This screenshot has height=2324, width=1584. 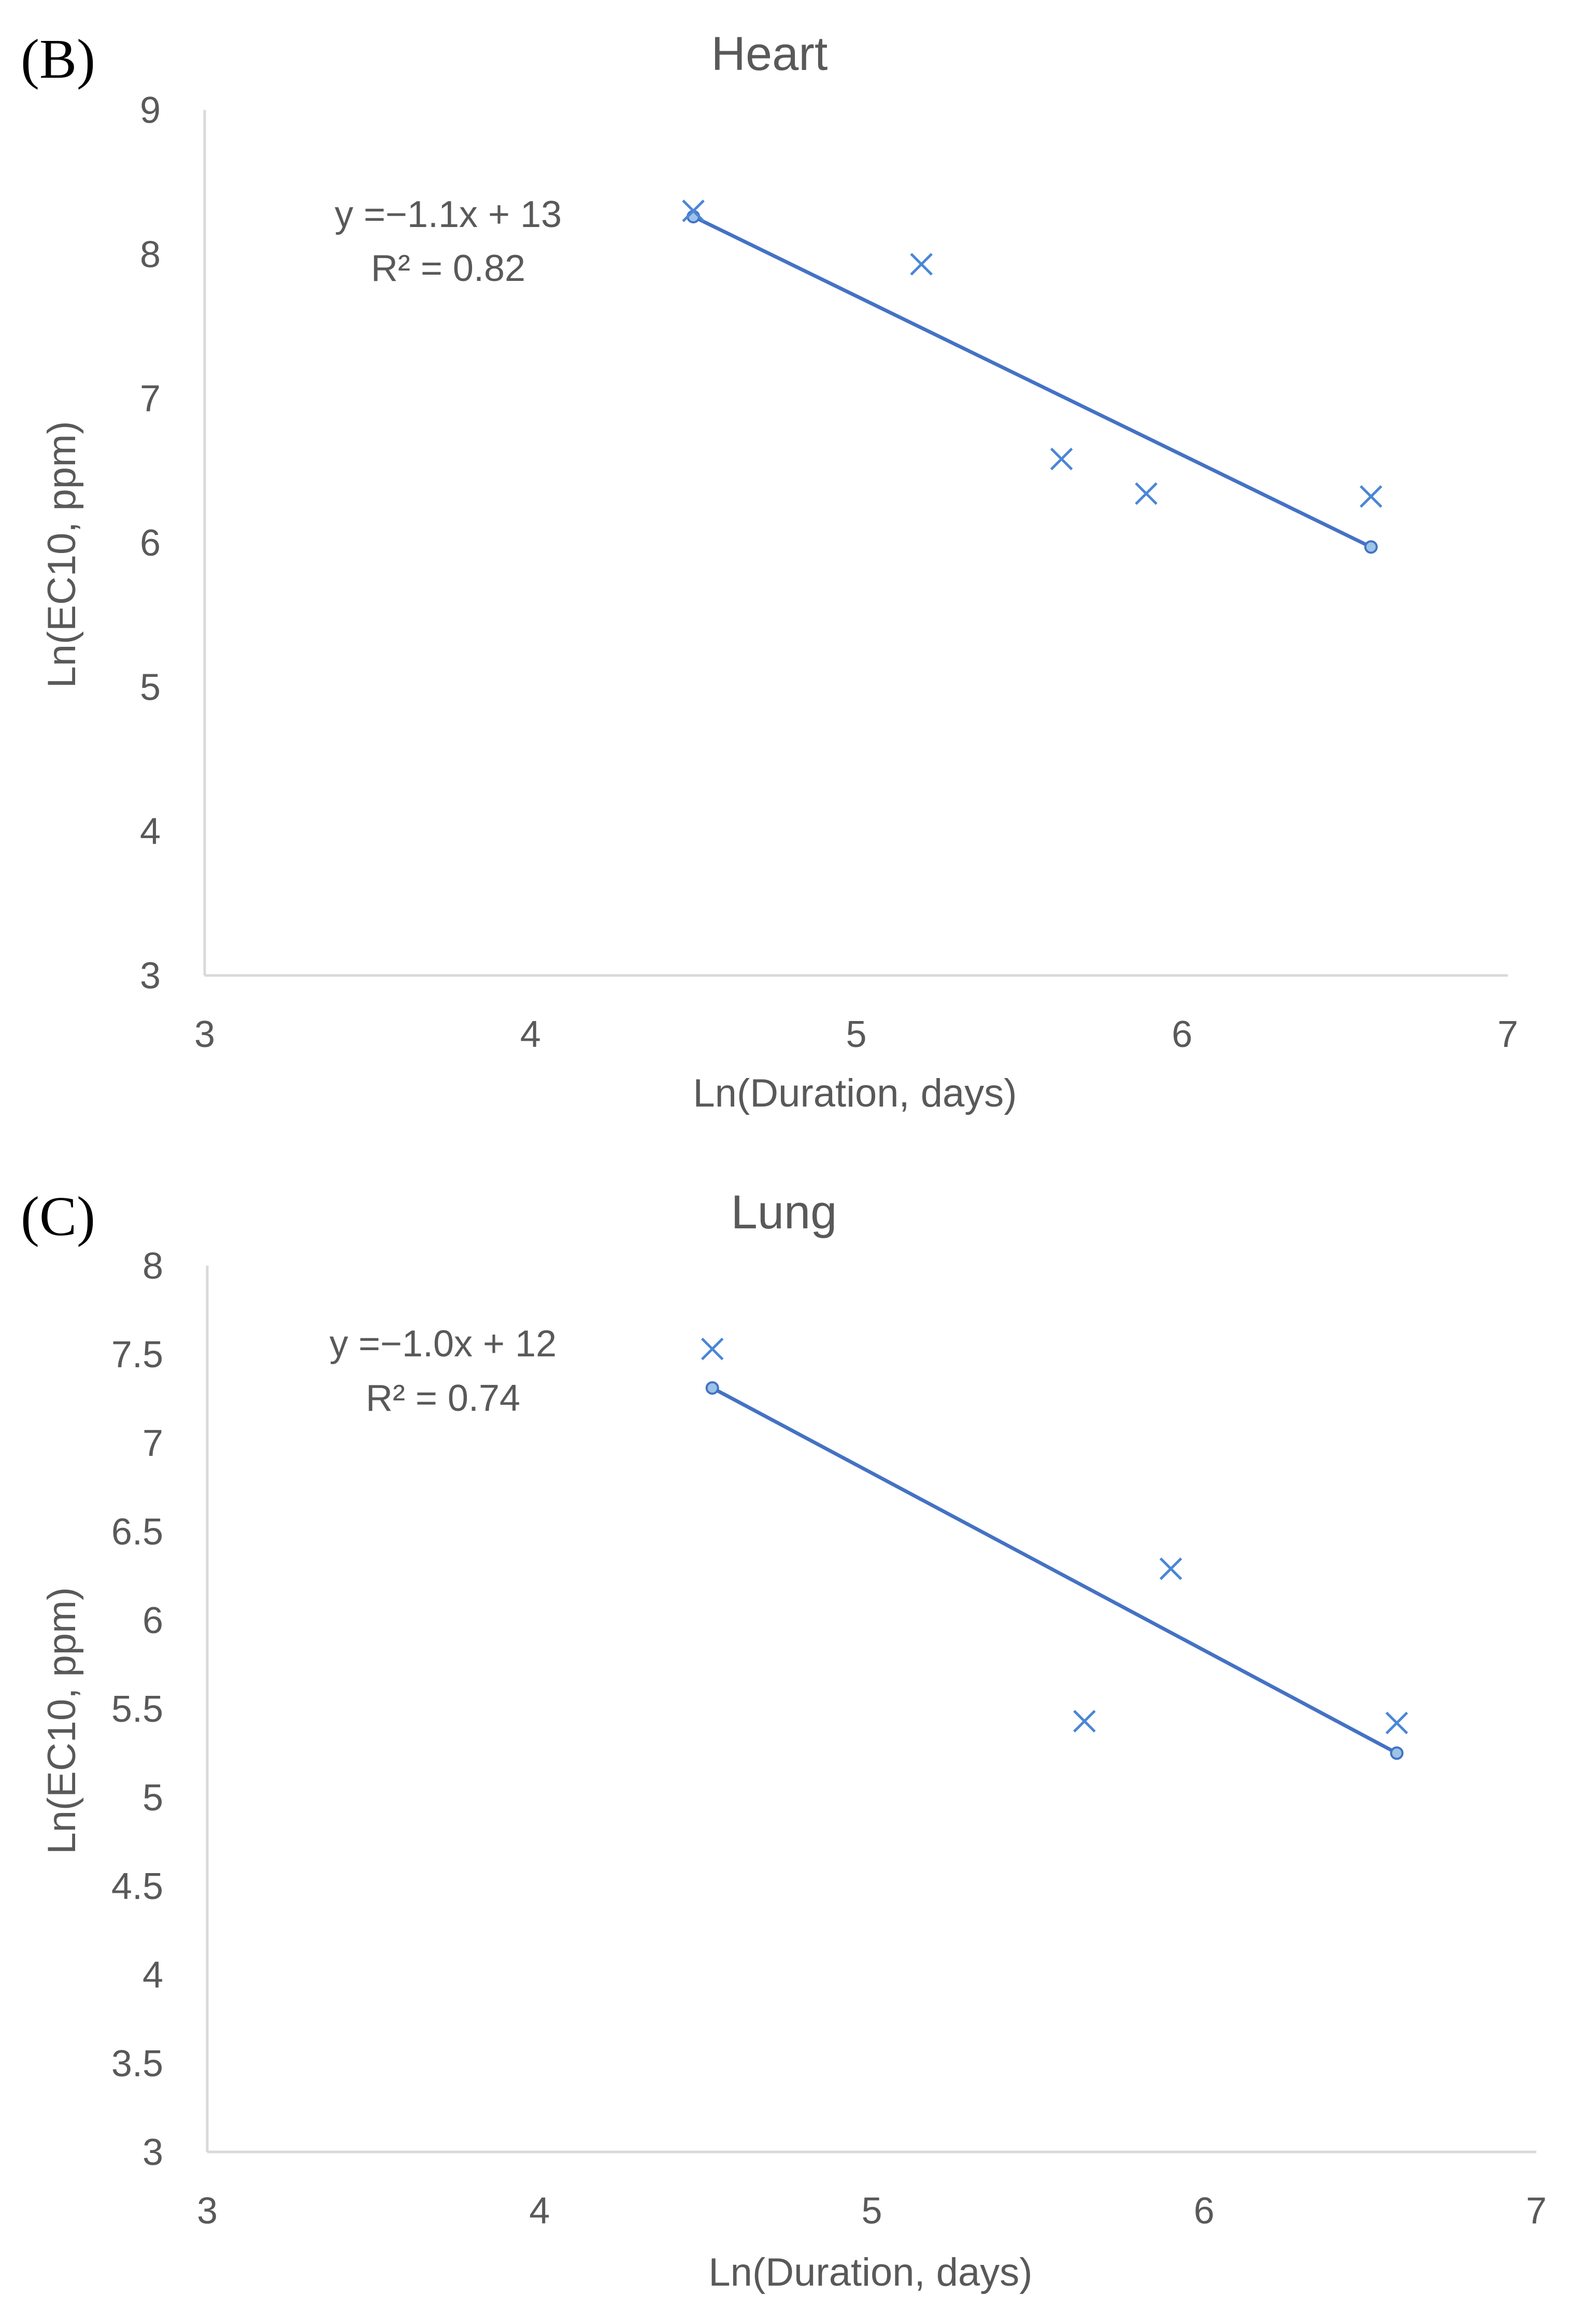 What do you see at coordinates (448, 214) in the screenshot?
I see `trendline-equation-heart: y =−1.1x + 13` at bounding box center [448, 214].